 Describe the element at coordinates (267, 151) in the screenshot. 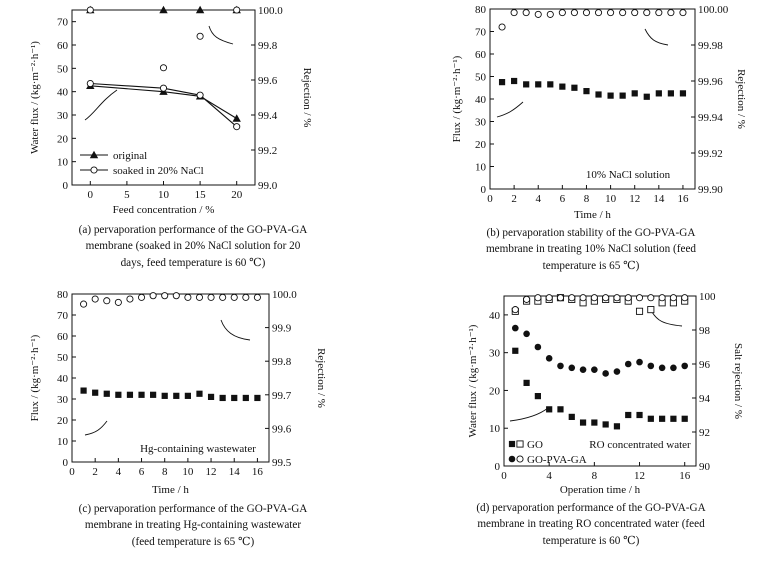

I see `y2-tick-label: 99.2` at that location.